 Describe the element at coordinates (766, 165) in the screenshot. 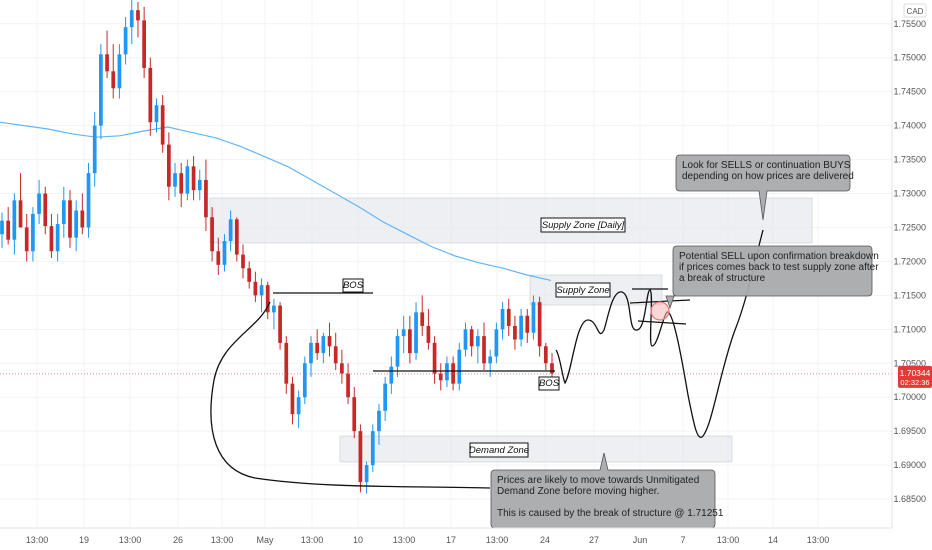

I see `callout-top-line: Look for SELLS or continuation BUYS` at that location.